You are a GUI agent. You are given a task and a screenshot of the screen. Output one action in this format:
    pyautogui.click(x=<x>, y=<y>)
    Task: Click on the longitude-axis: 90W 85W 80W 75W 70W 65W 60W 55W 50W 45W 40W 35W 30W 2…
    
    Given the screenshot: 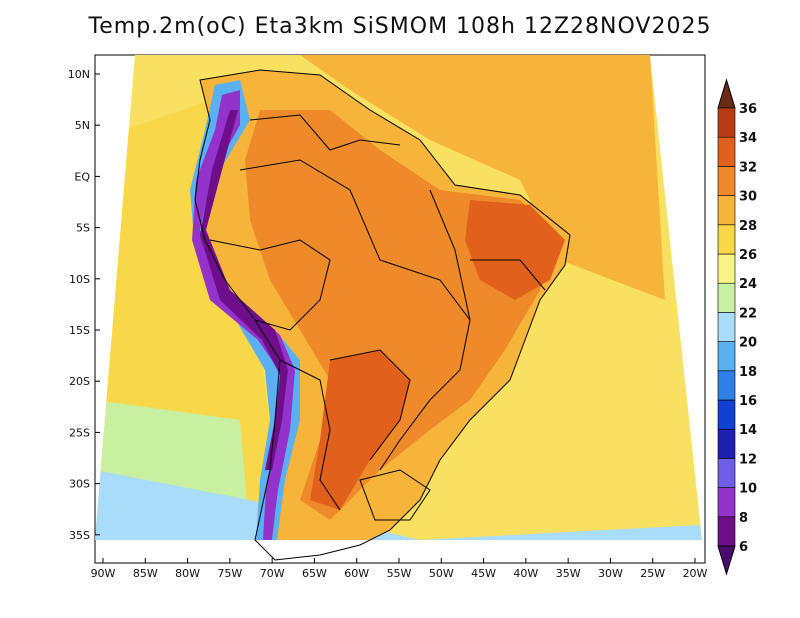 What is the action you would take?
    pyautogui.click(x=399, y=569)
    